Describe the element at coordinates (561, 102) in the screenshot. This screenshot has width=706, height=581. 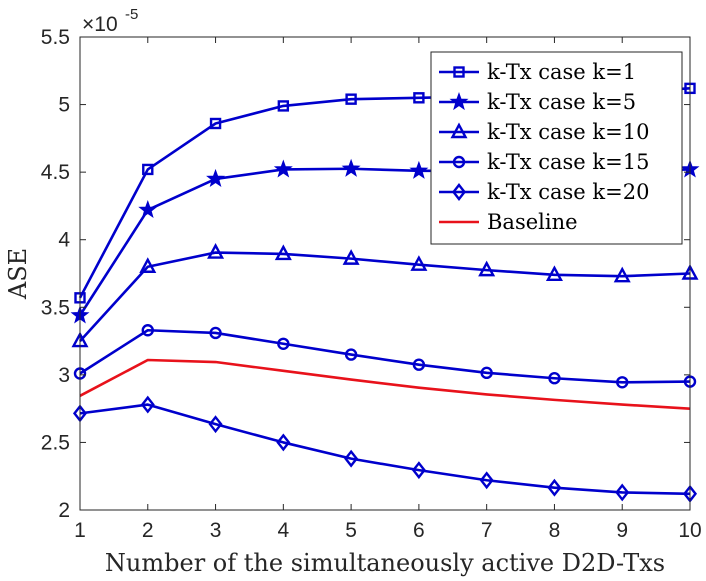
I see `legend-label-2: k-Tx case k=5` at that location.